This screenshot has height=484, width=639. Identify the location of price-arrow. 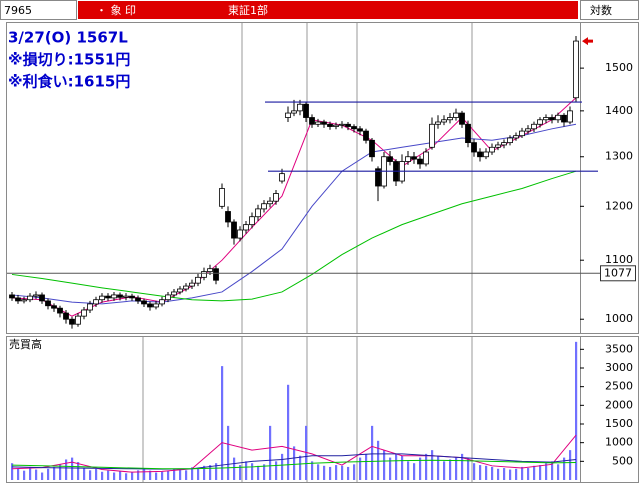
(587, 41).